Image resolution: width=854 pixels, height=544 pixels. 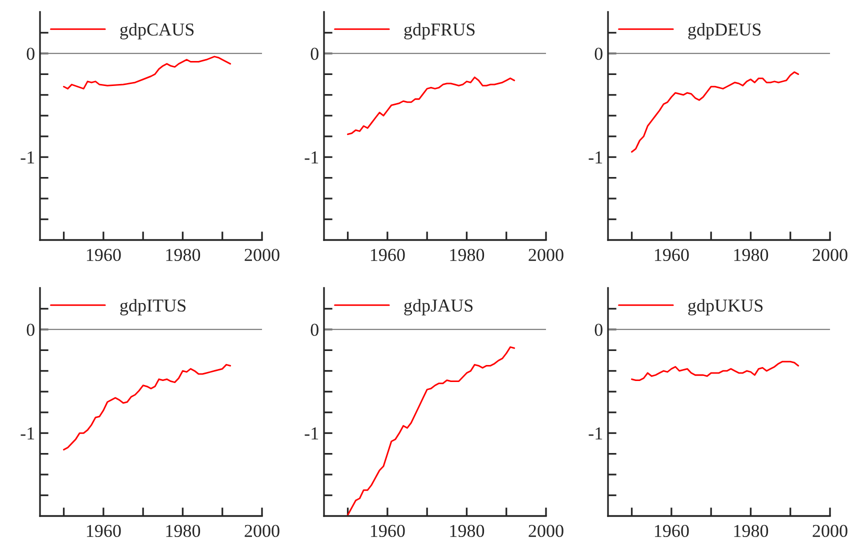 I want to click on legend-label: gdpFRUS, so click(x=439, y=31).